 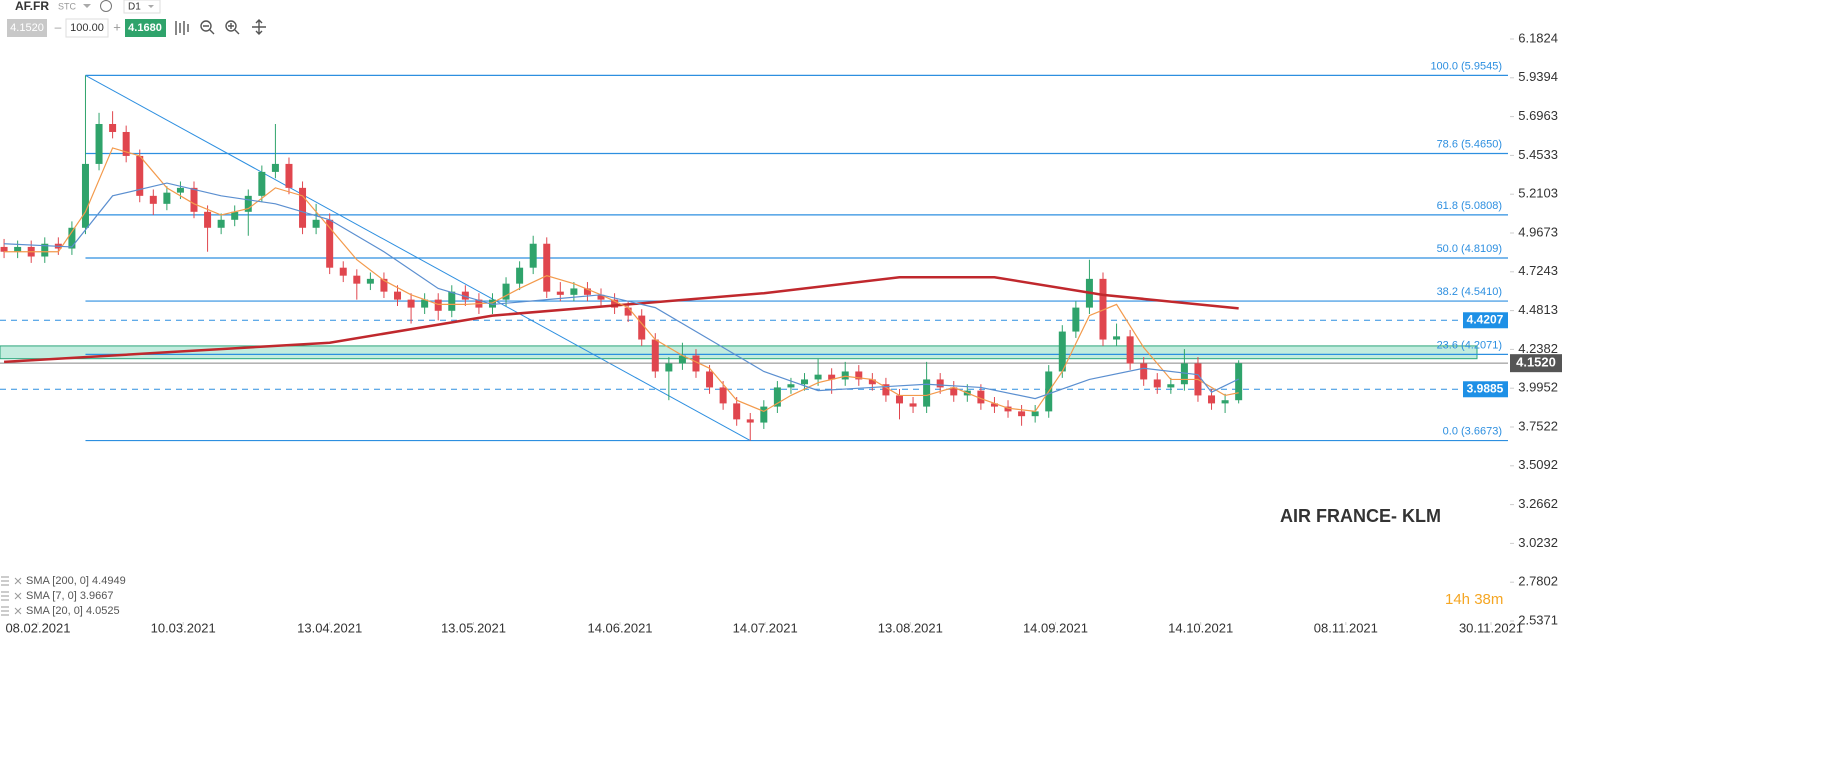 I want to click on fib-label: 38.2 (4.5410), so click(x=1469, y=292).